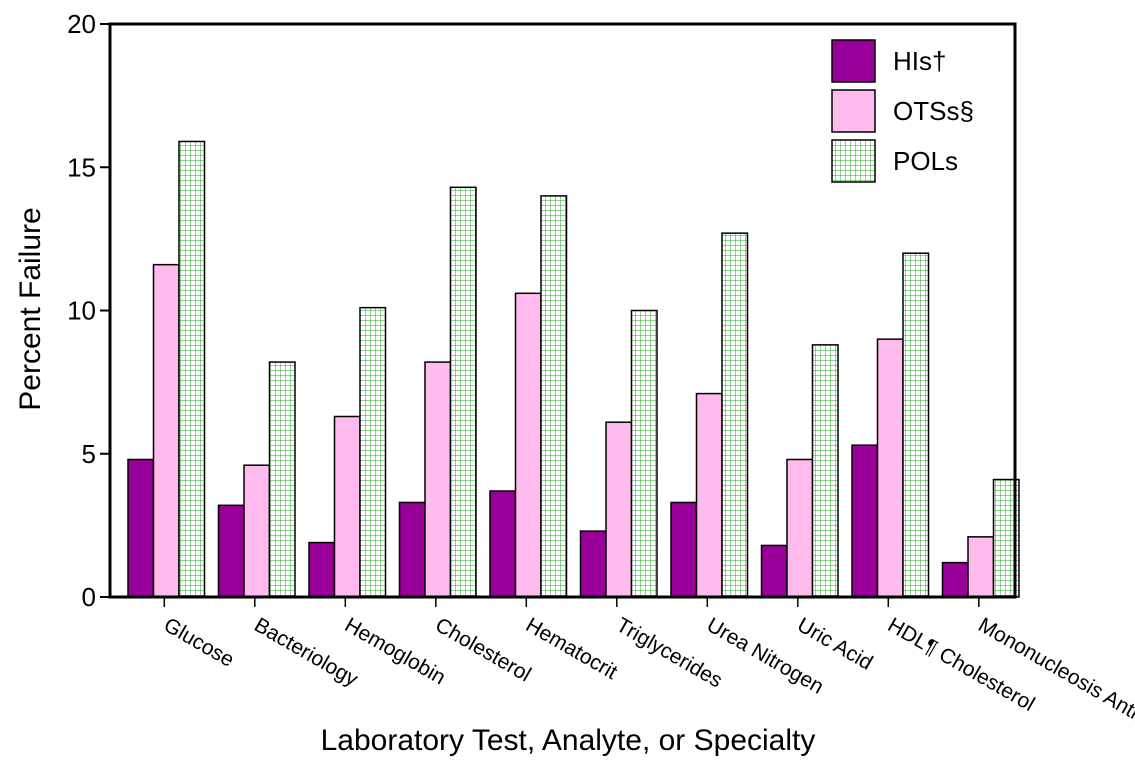 Image resolution: width=1135 pixels, height=766 pixels. What do you see at coordinates (81, 311) in the screenshot?
I see `y-tick-label: 10` at bounding box center [81, 311].